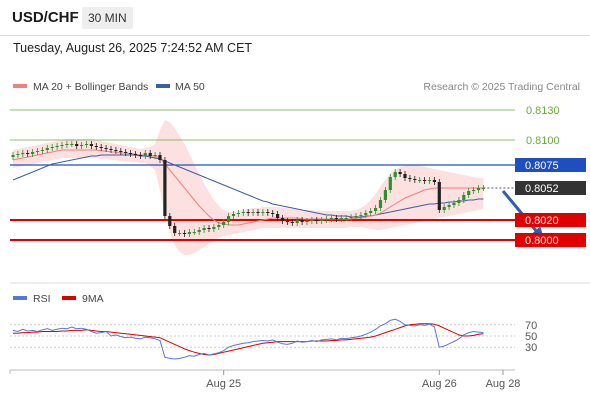 The width and height of the screenshot is (590, 400). Describe the element at coordinates (439, 384) in the screenshot. I see `x-tick-label: Aug 26` at that location.